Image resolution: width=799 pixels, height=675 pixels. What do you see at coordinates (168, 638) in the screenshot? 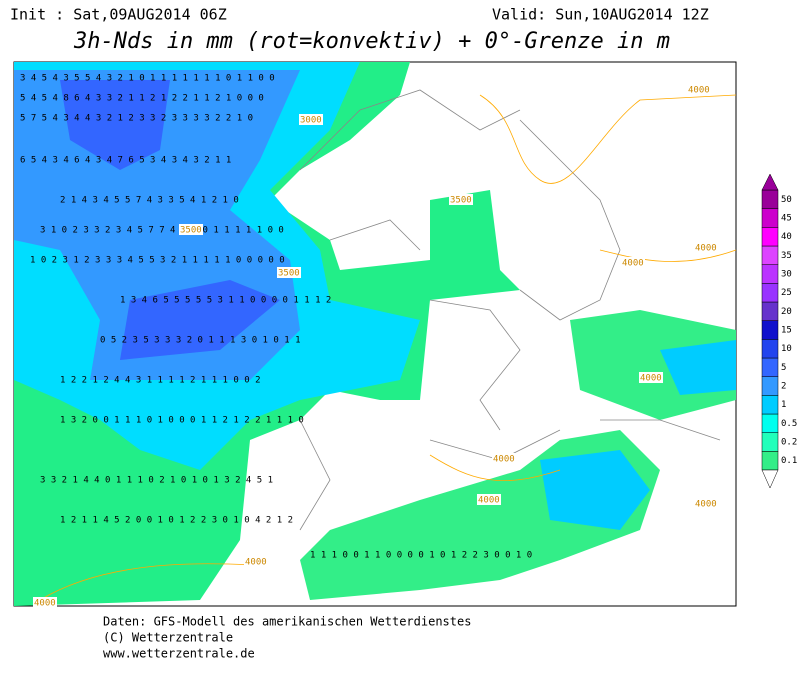
I see `footer-line: (C) Wetterzentrale` at bounding box center [168, 638].